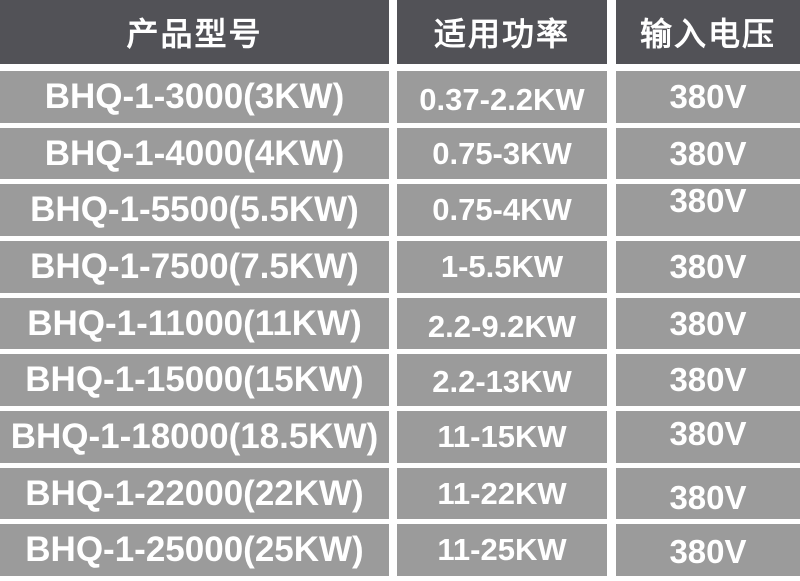 This screenshot has width=800, height=581. I want to click on power-cell: 0.37-2.2KW, so click(502, 97).